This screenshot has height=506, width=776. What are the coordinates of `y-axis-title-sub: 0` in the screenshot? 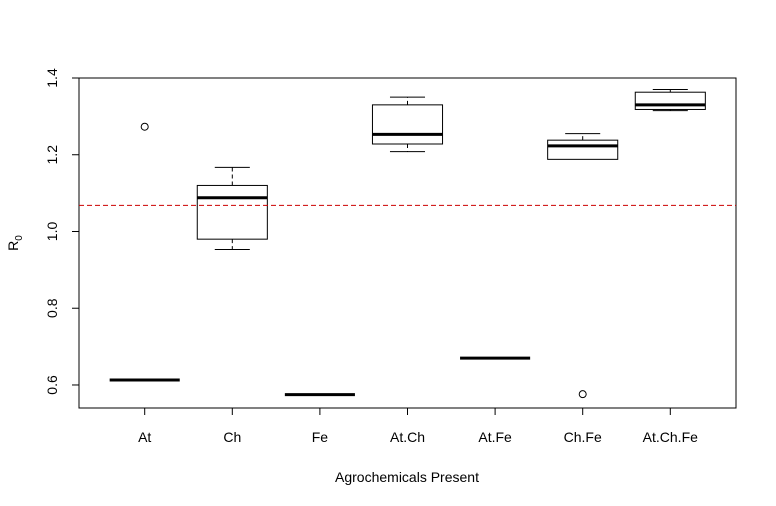 It's located at (19, 238).